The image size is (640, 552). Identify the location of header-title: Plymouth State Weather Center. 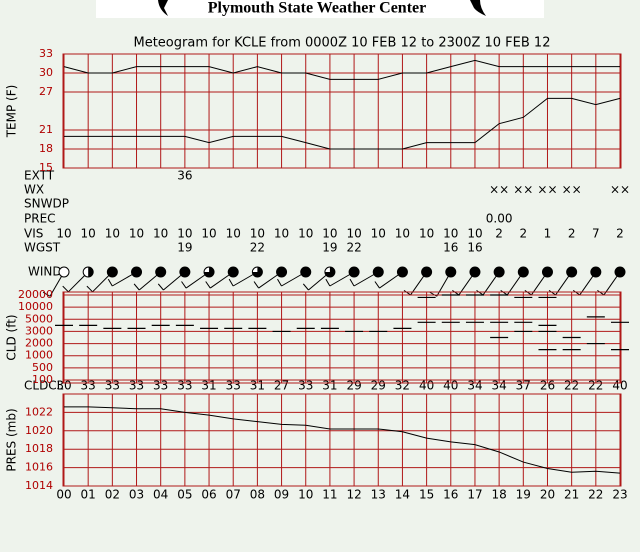
(317, 8).